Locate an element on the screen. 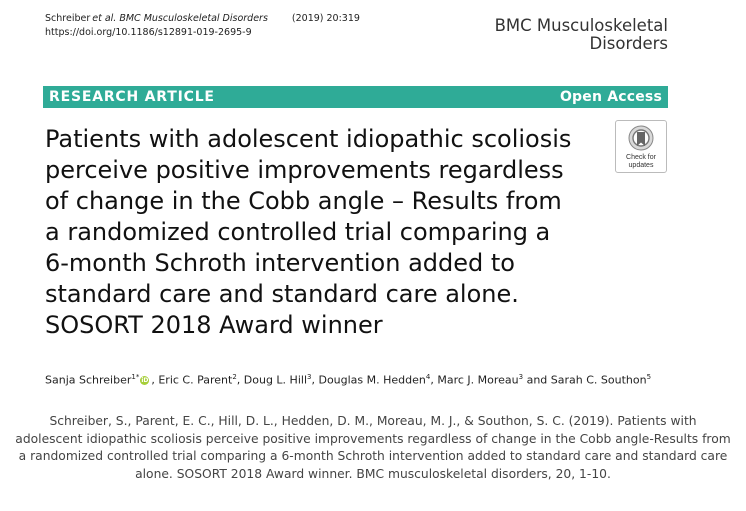 This screenshot has height=511, width=746. check-for-updates-badge: Check for updates is located at coordinates (641, 146).